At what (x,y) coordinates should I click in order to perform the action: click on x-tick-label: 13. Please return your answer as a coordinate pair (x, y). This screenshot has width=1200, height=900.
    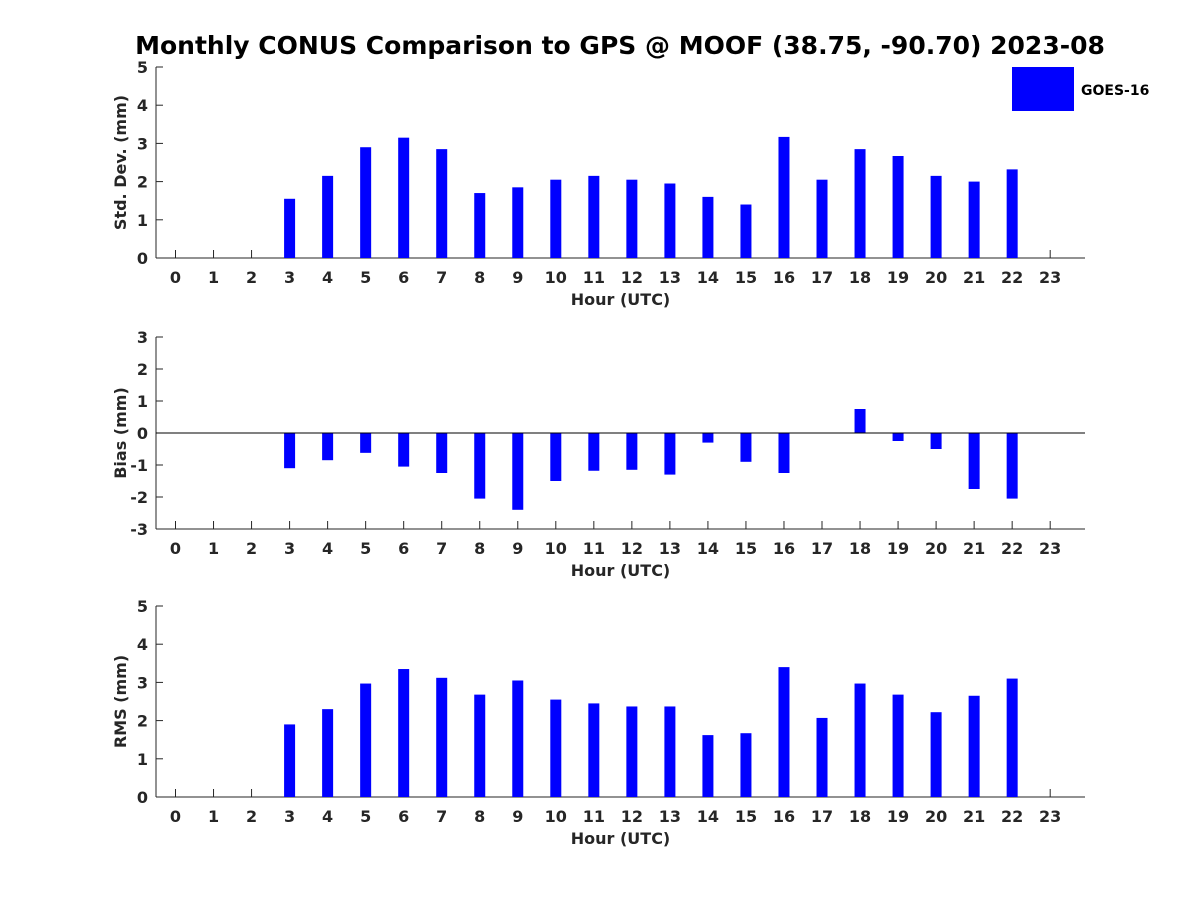
    Looking at the image, I should click on (670, 816).